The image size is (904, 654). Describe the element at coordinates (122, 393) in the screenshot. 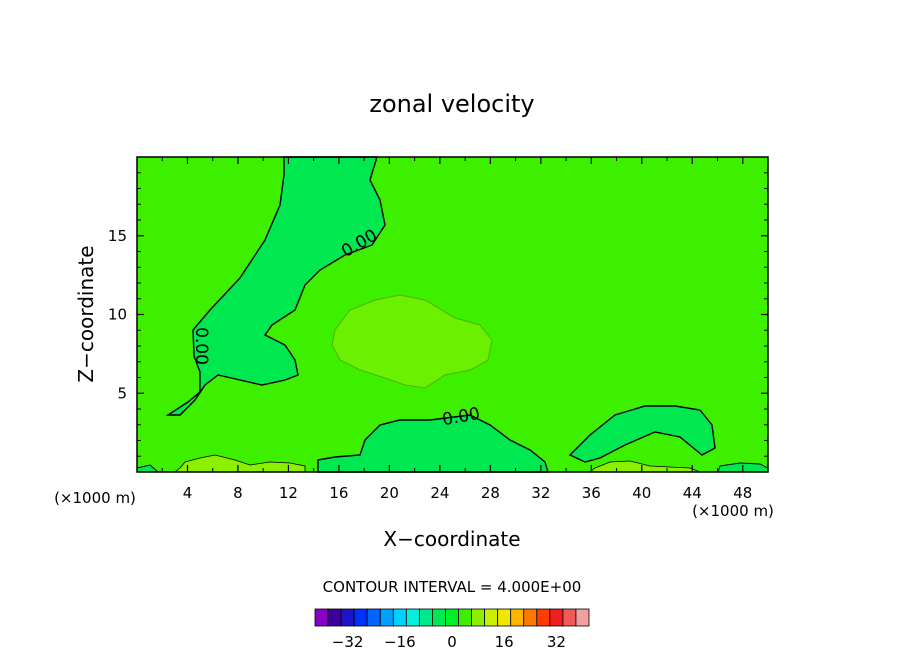

I see `y-tick-label: 5` at that location.